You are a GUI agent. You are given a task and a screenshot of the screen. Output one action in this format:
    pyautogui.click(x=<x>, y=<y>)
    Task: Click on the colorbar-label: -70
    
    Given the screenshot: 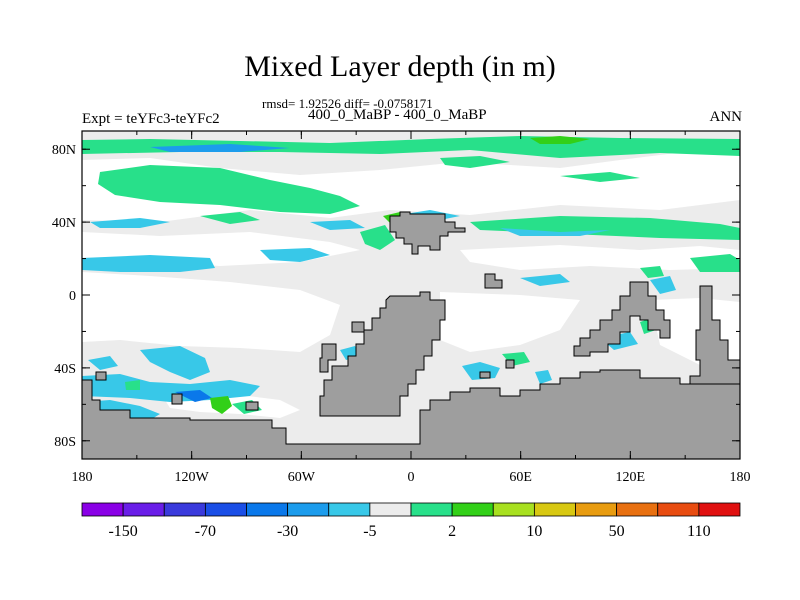 What is the action you would take?
    pyautogui.click(x=205, y=531)
    